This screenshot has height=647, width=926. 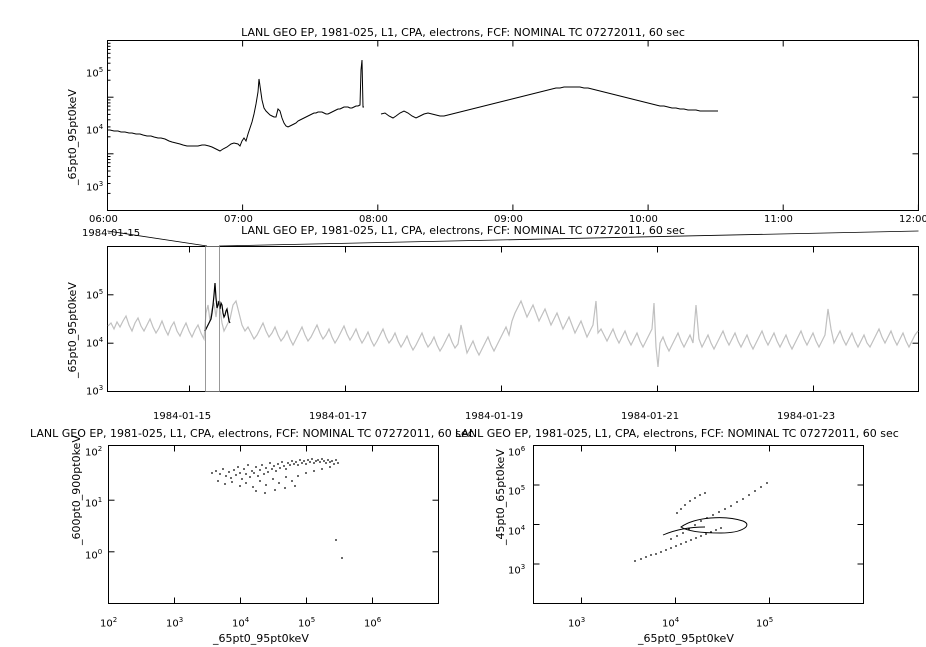 What do you see at coordinates (95, 391) in the screenshot?
I see `panel-middle-ytick-3: 10³` at bounding box center [95, 391].